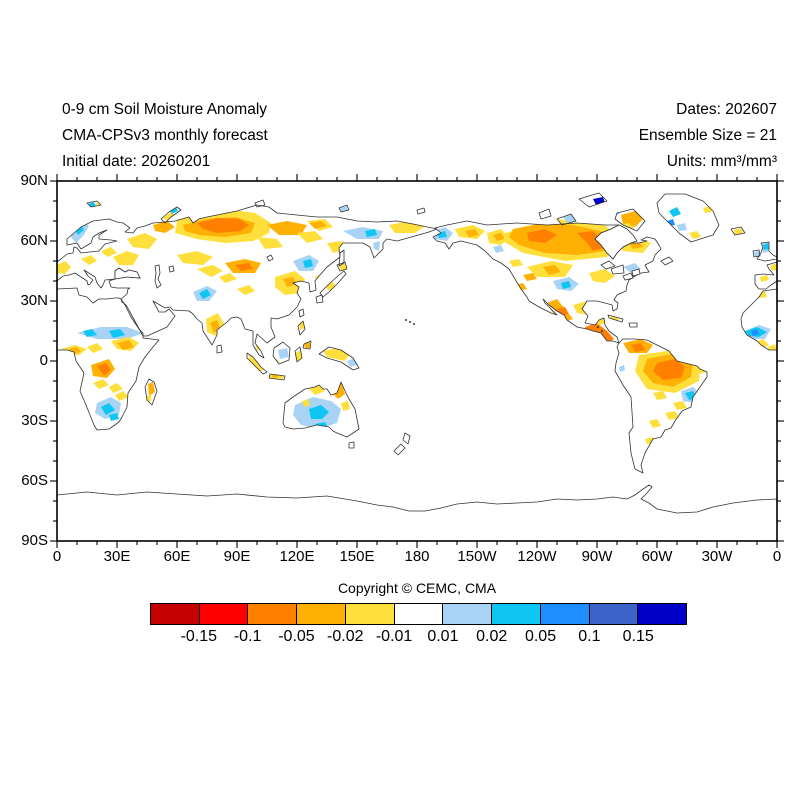 The image size is (800, 800). I want to click on small-islands, so click(504, 325).